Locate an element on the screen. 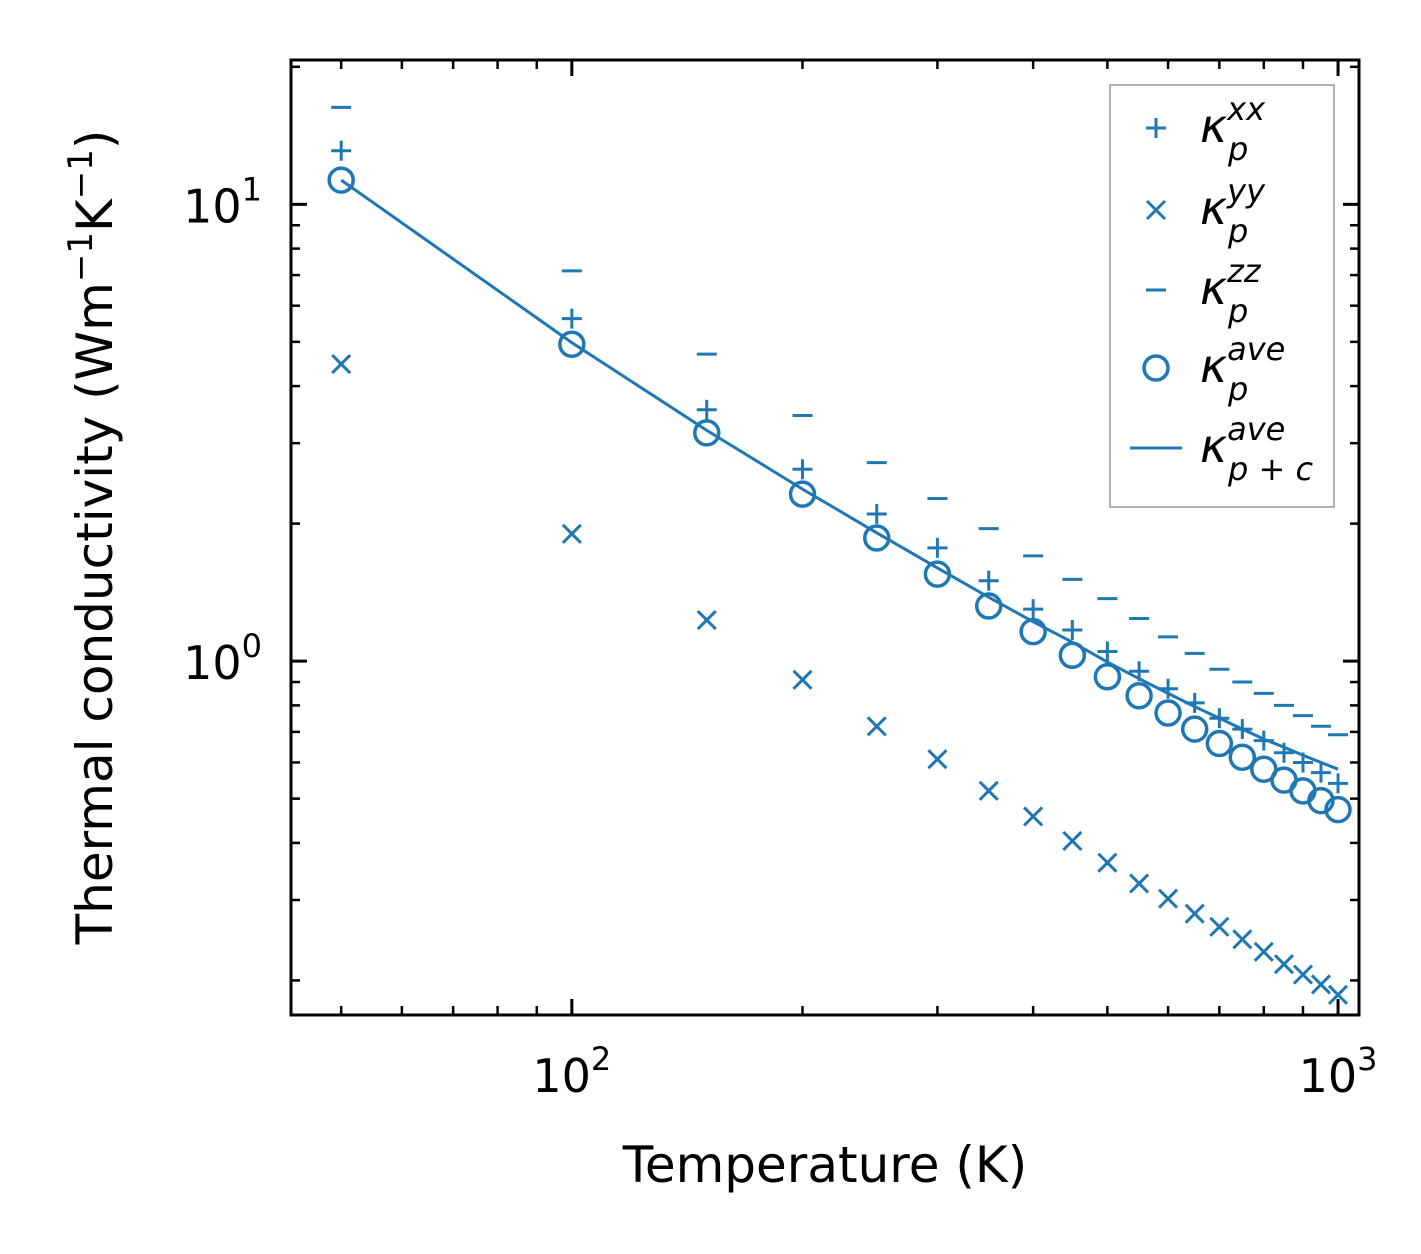 This screenshot has width=1421, height=1254. x-axis-label: Temperature (K) is located at coordinates (824, 1165).